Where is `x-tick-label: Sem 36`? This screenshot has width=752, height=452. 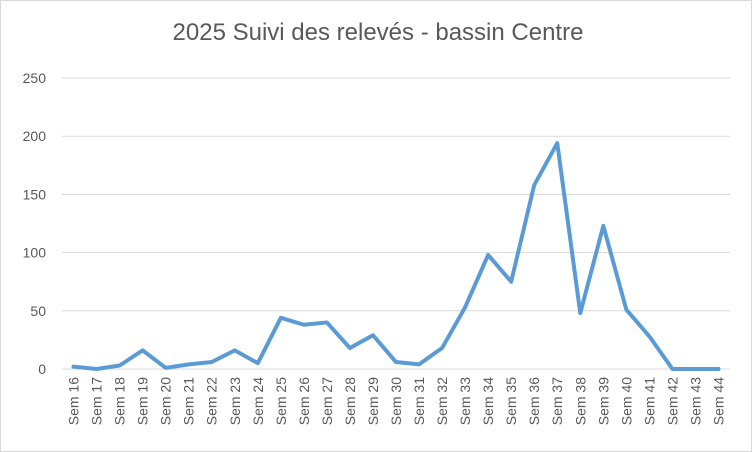
x-tick-label: Sem 36 is located at coordinates (534, 401).